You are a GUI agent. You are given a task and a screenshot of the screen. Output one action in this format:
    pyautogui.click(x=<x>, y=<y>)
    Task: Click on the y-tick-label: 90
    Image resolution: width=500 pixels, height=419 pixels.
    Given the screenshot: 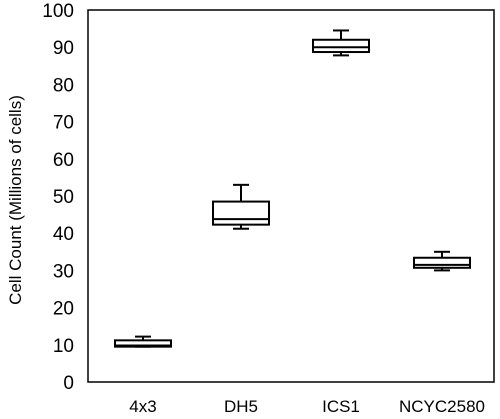 What is the action you would take?
    pyautogui.click(x=63, y=48)
    